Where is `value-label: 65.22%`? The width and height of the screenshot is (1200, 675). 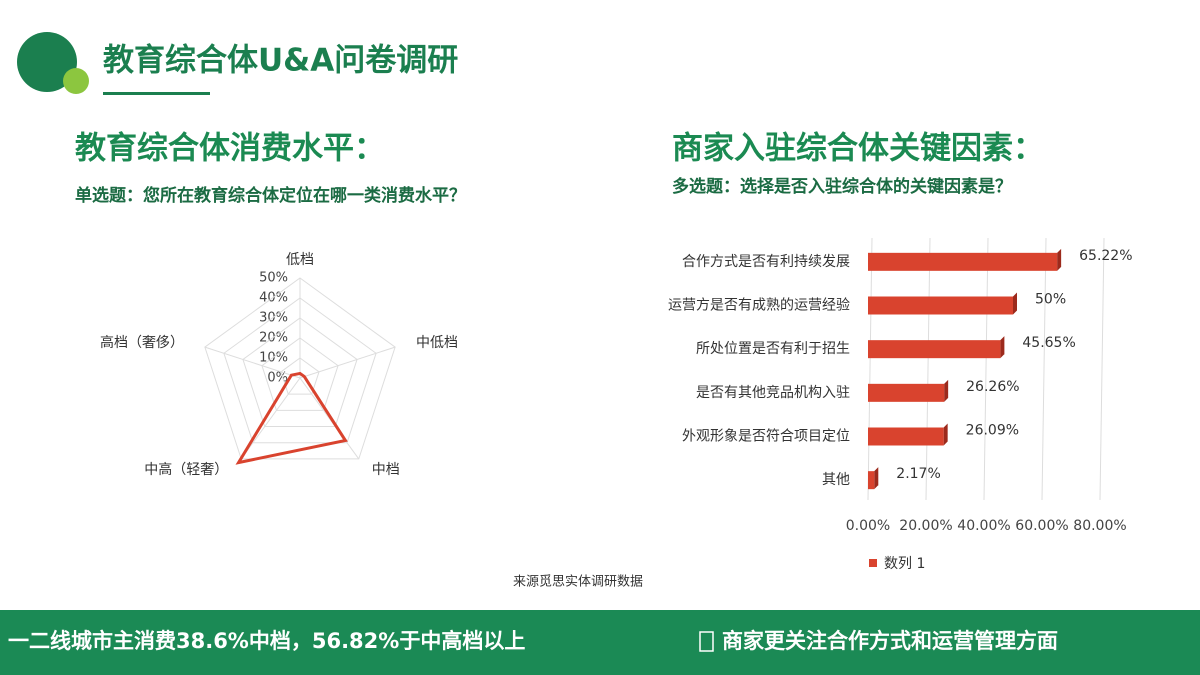
value-label: 65.22% is located at coordinates (1105, 256).